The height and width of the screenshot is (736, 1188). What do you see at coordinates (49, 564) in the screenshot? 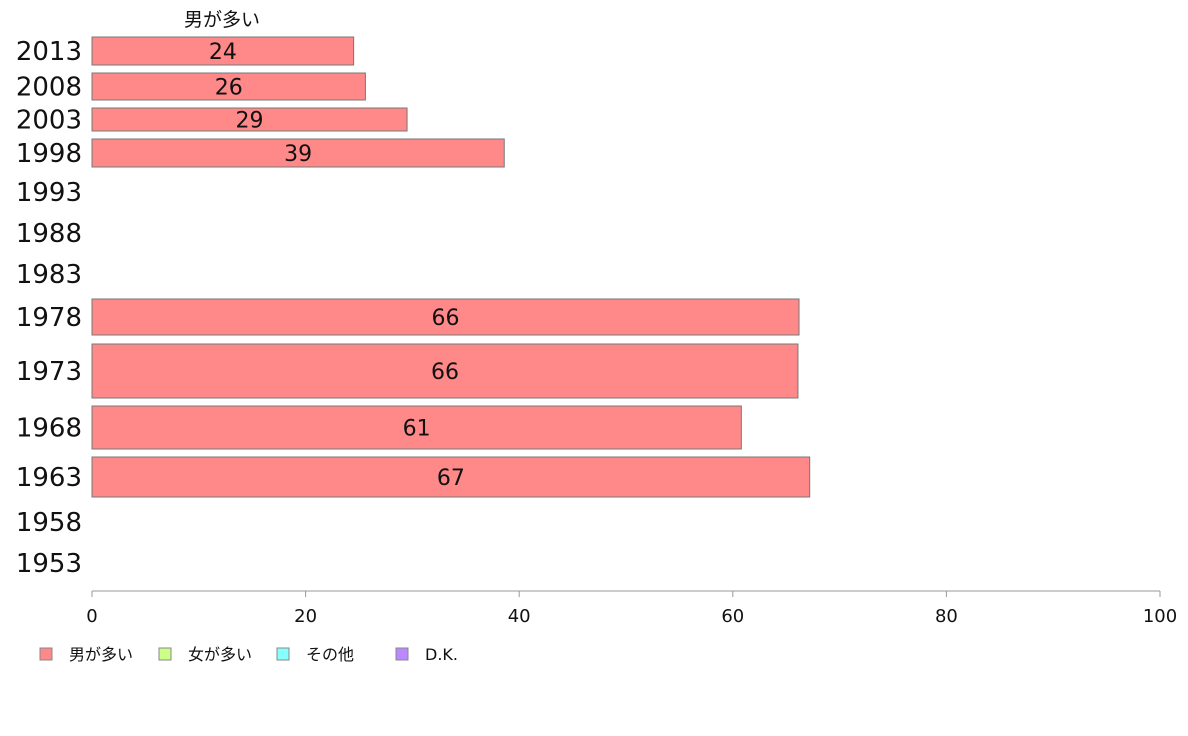
I see `year-label: 1953` at bounding box center [49, 564].